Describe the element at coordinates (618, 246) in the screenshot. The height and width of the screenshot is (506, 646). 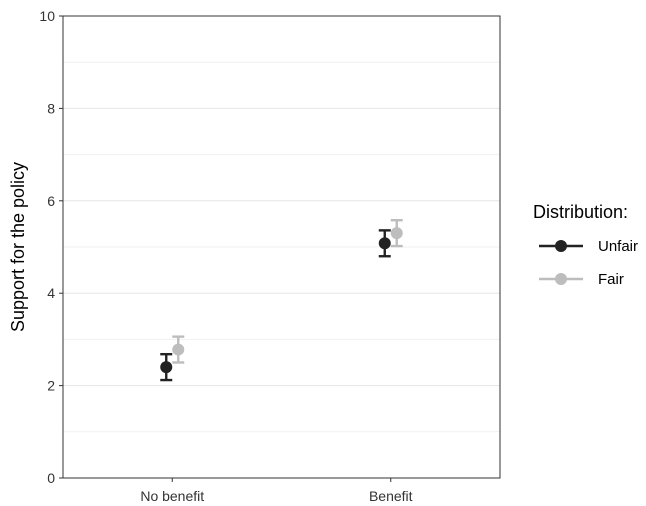
I see `legend-label: Unfair` at that location.